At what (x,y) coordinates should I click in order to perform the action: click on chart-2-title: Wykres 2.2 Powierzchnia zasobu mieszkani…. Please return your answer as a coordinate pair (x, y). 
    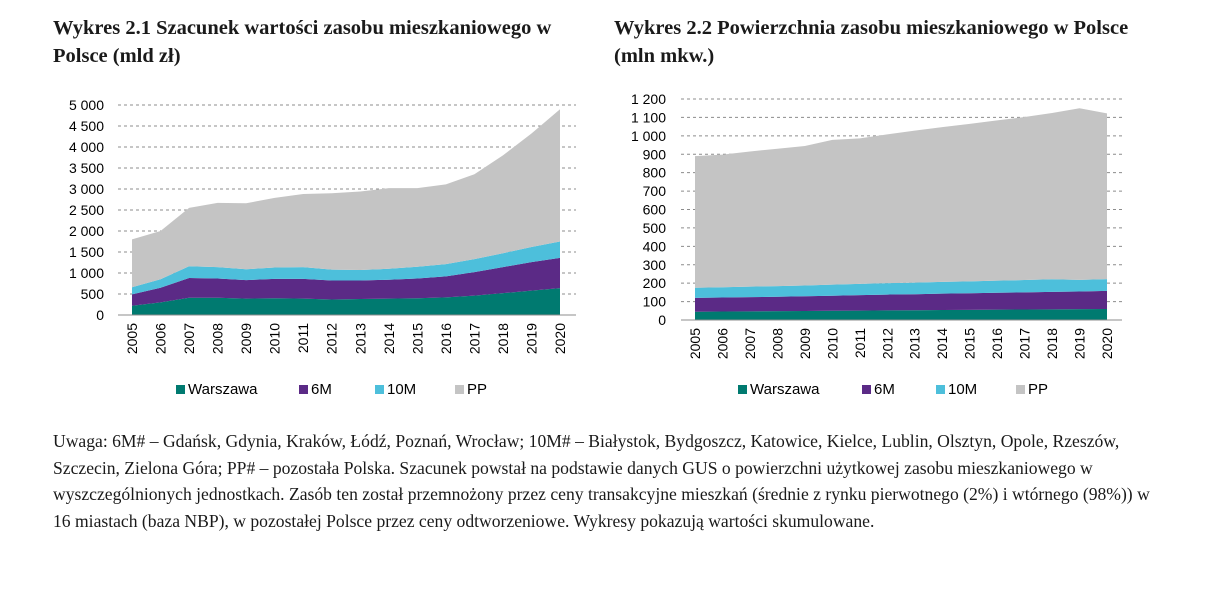
    Looking at the image, I should click on (871, 42).